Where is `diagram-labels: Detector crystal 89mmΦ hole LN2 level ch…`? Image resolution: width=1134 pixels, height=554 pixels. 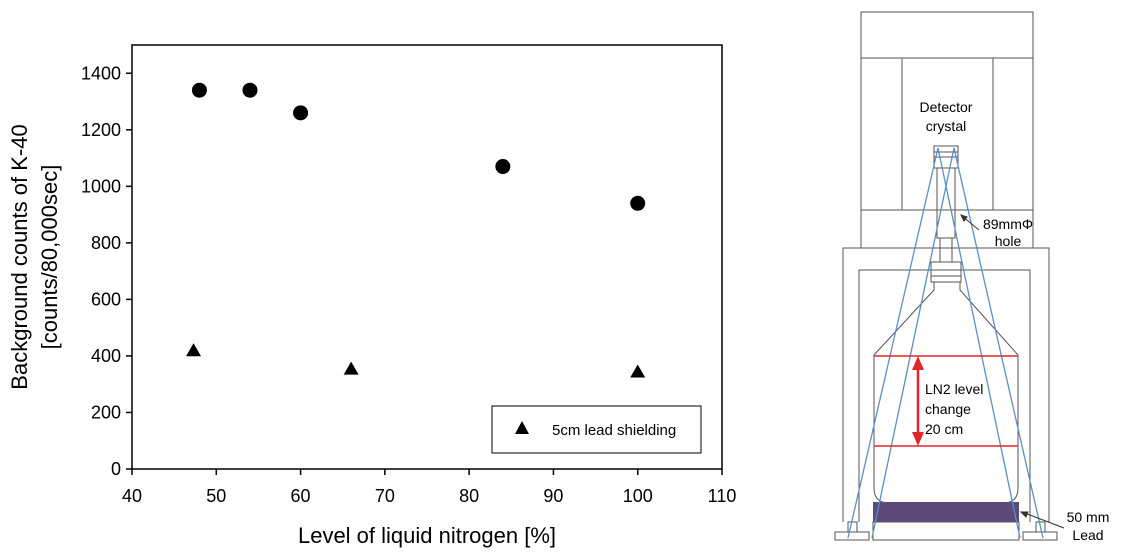
diagram-labels: Detector crystal 89mmΦ hole LN2 level ch… is located at coordinates (1015, 321).